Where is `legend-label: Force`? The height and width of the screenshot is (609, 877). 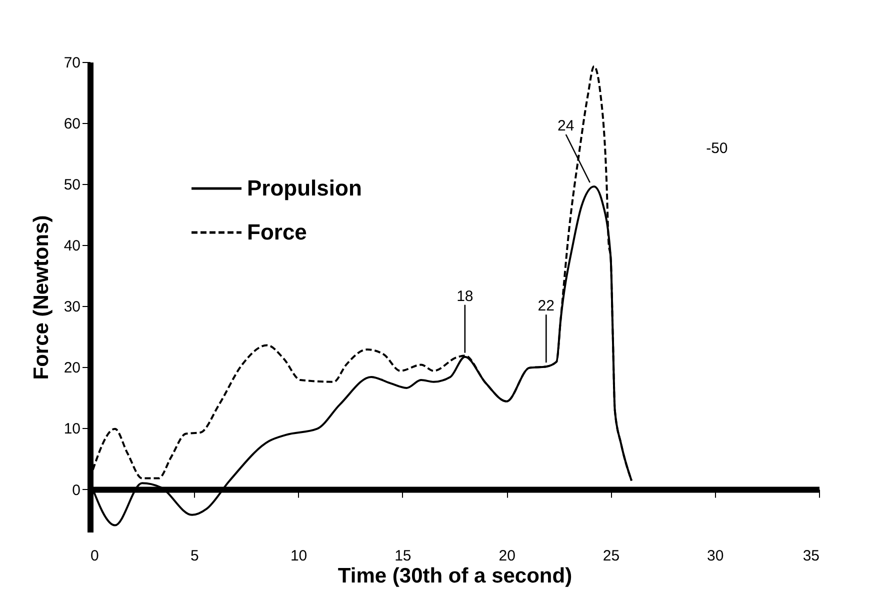 legend-label: Force is located at coordinates (277, 232).